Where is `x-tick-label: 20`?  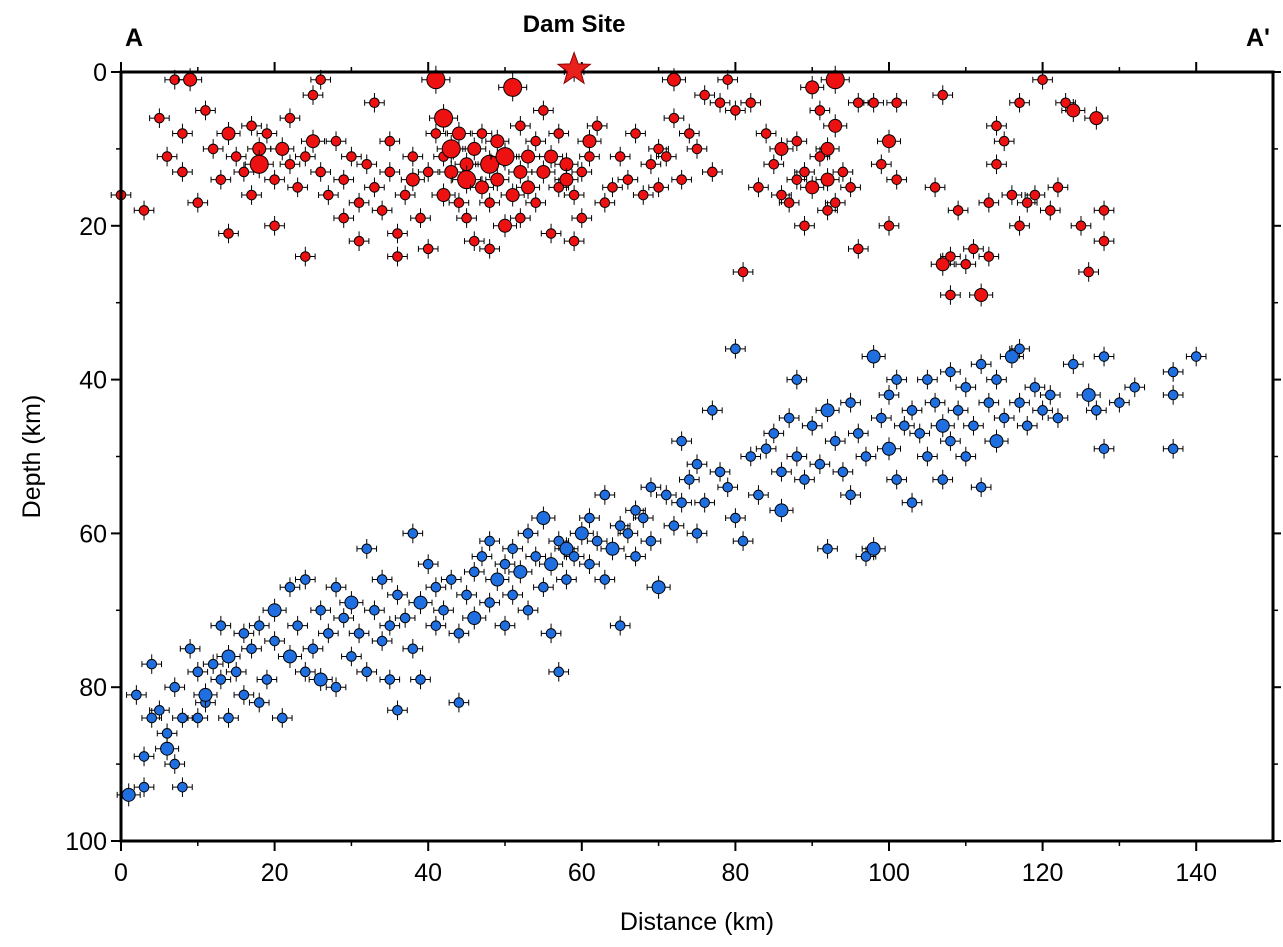 x-tick-label: 20 is located at coordinates (275, 873).